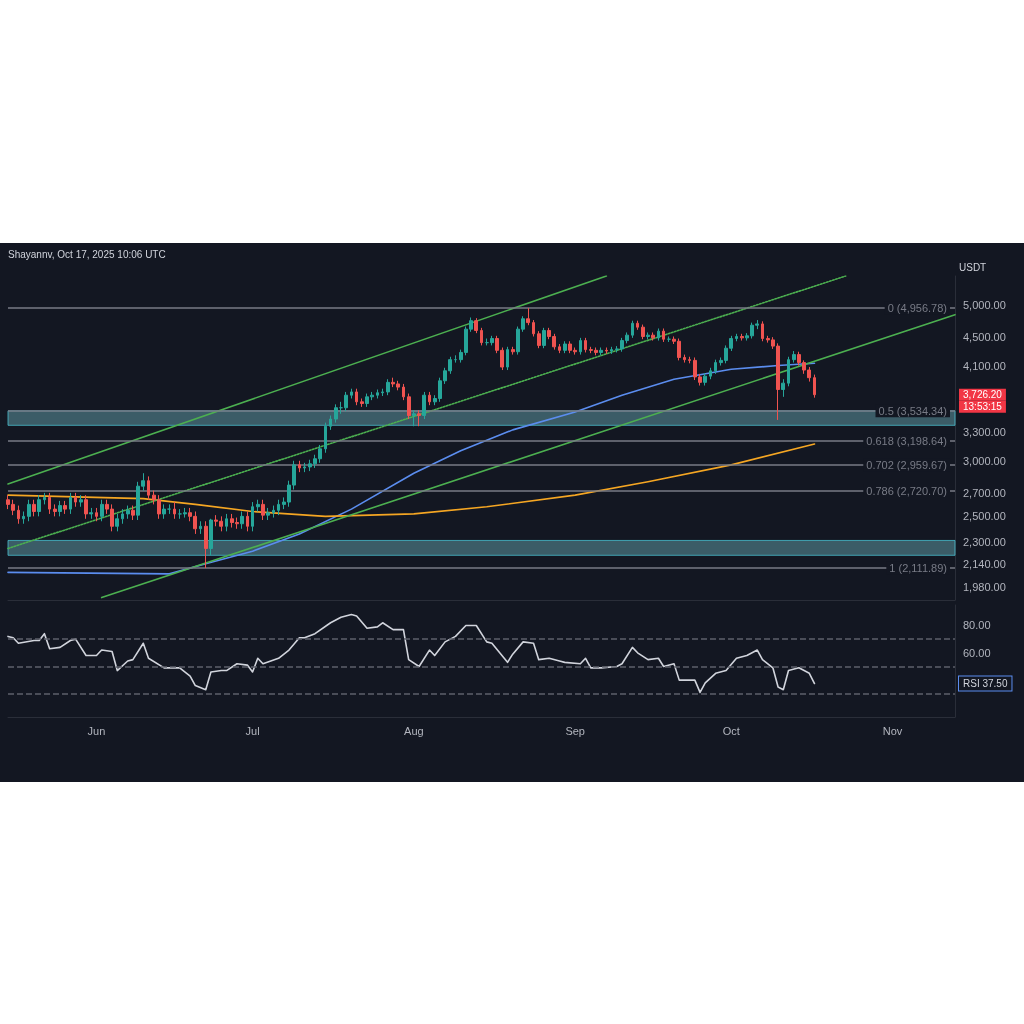 This screenshot has height=1024, width=1024. I want to click on ref-line-label: 0.786 (2,720.70), so click(906, 490).